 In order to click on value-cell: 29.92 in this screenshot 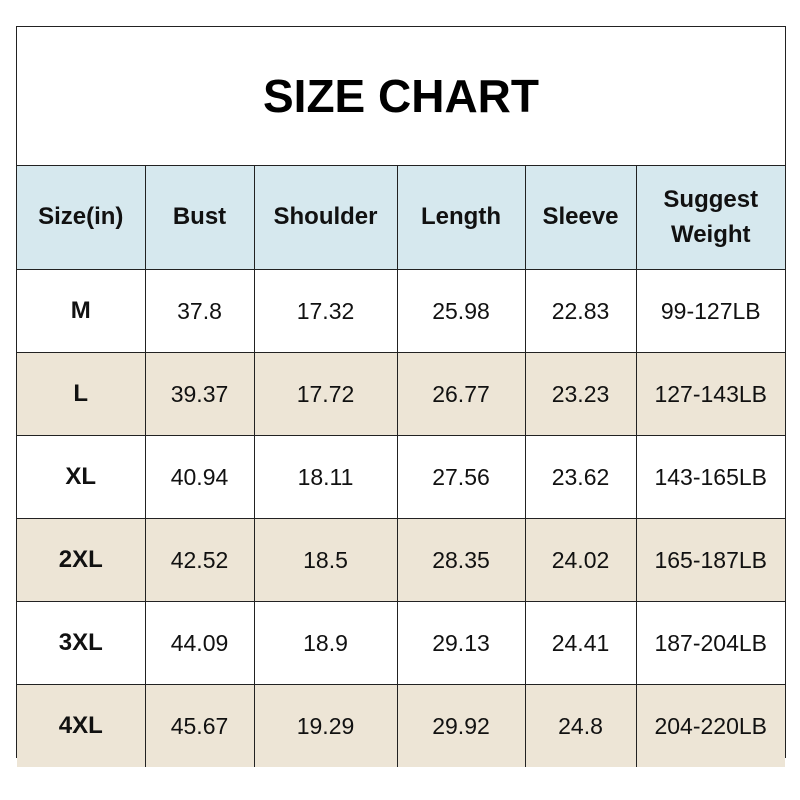, I will do `click(461, 725)`.